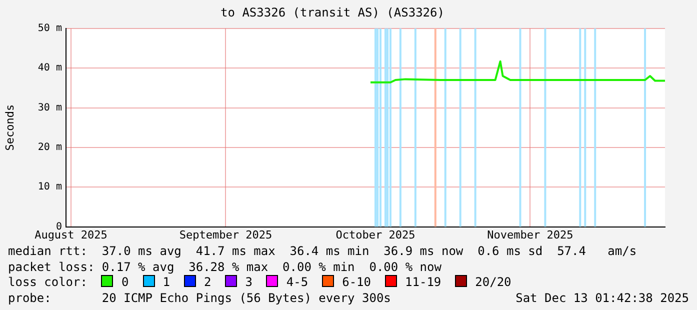  What do you see at coordinates (50, 68) in the screenshot?
I see `y-tick-label: 40 m` at bounding box center [50, 68].